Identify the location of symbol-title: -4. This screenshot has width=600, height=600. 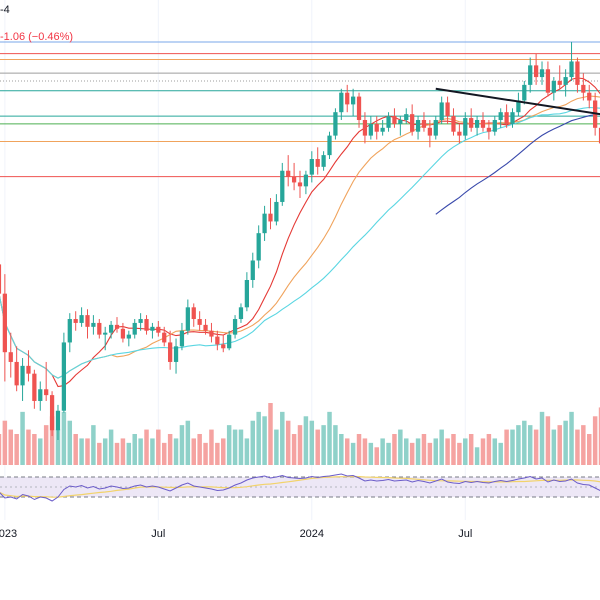
(5, 10).